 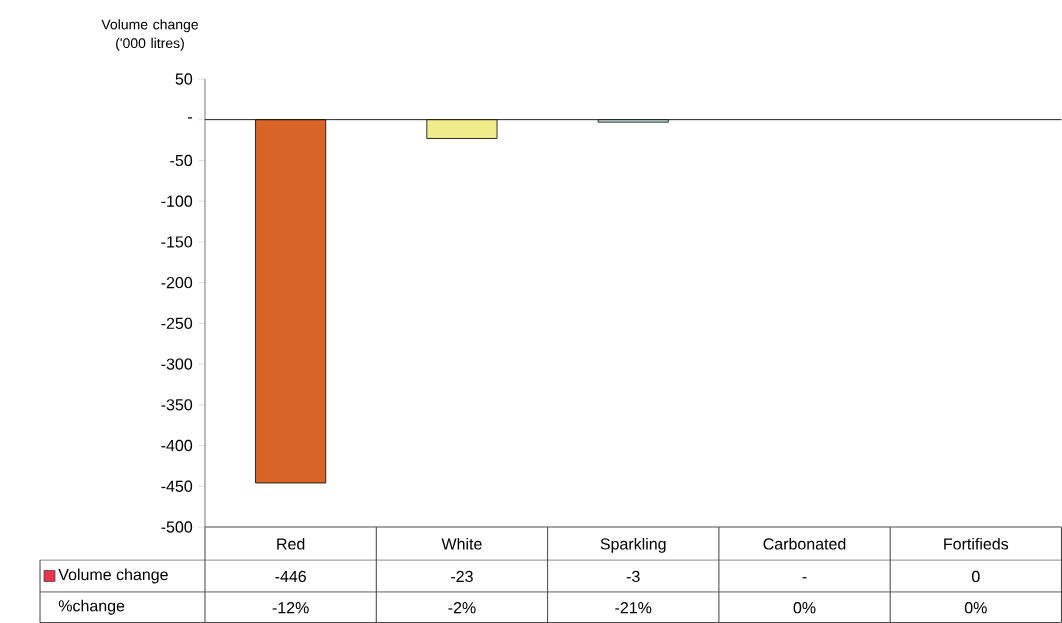 I want to click on data-label: -23, so click(x=462, y=576).